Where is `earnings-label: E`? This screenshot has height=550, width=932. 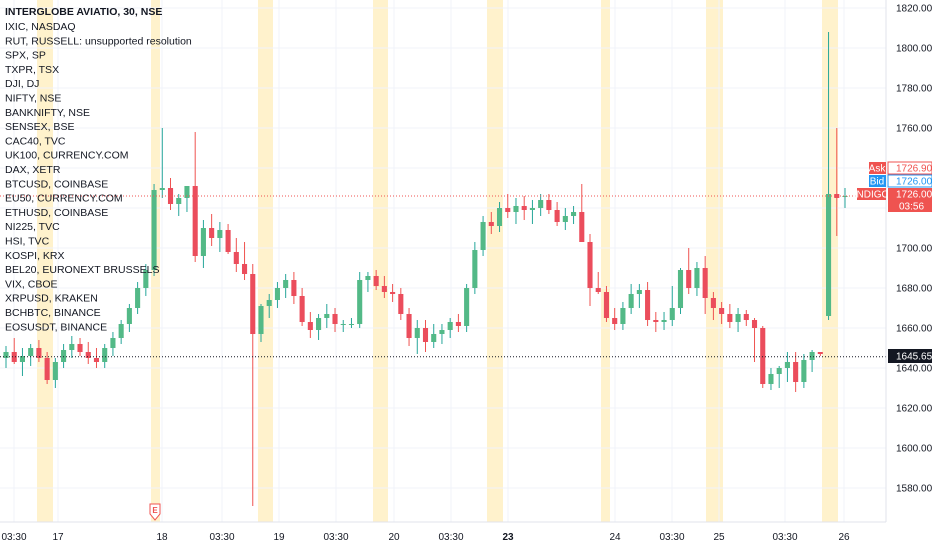 earnings-label: E is located at coordinates (155, 510).